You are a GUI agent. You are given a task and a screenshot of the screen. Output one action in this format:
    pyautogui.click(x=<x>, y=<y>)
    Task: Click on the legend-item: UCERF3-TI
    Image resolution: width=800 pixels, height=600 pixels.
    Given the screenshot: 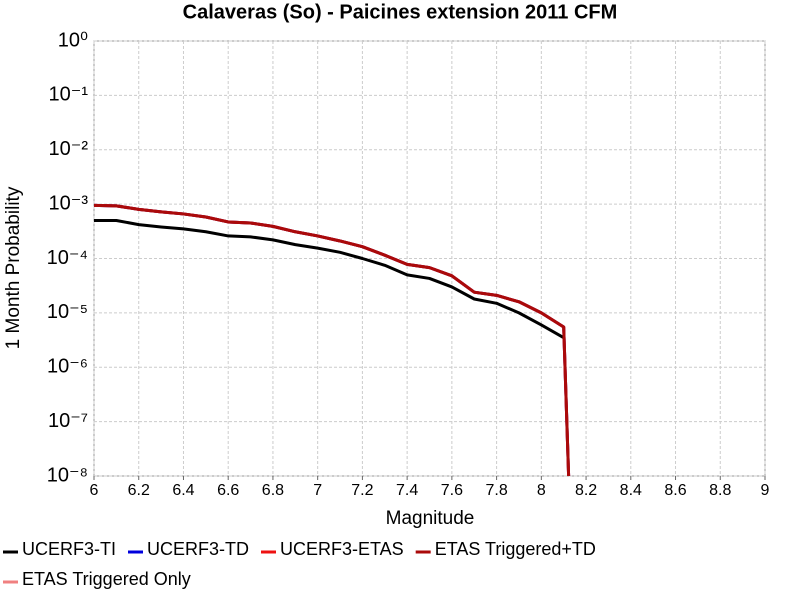 What is the action you would take?
    pyautogui.click(x=59, y=549)
    